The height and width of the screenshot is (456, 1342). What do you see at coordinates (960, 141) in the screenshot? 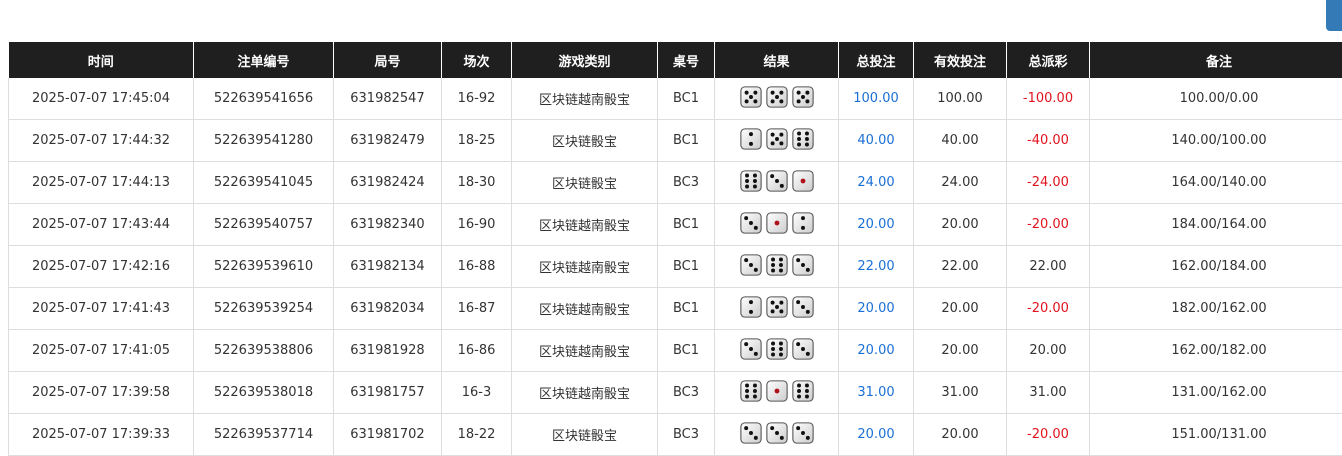
I see `cell-valid-bet: 40.00` at bounding box center [960, 141].